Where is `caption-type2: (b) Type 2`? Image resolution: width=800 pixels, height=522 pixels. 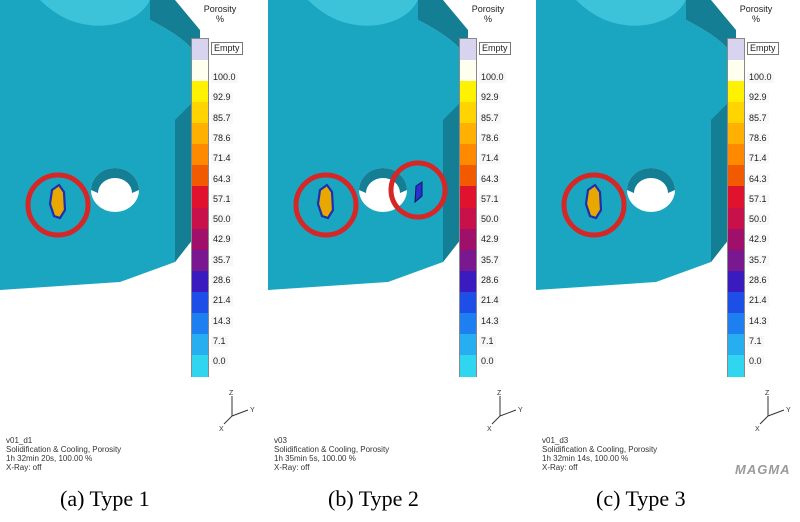
caption-type2: (b) Type 2 is located at coordinates (373, 498).